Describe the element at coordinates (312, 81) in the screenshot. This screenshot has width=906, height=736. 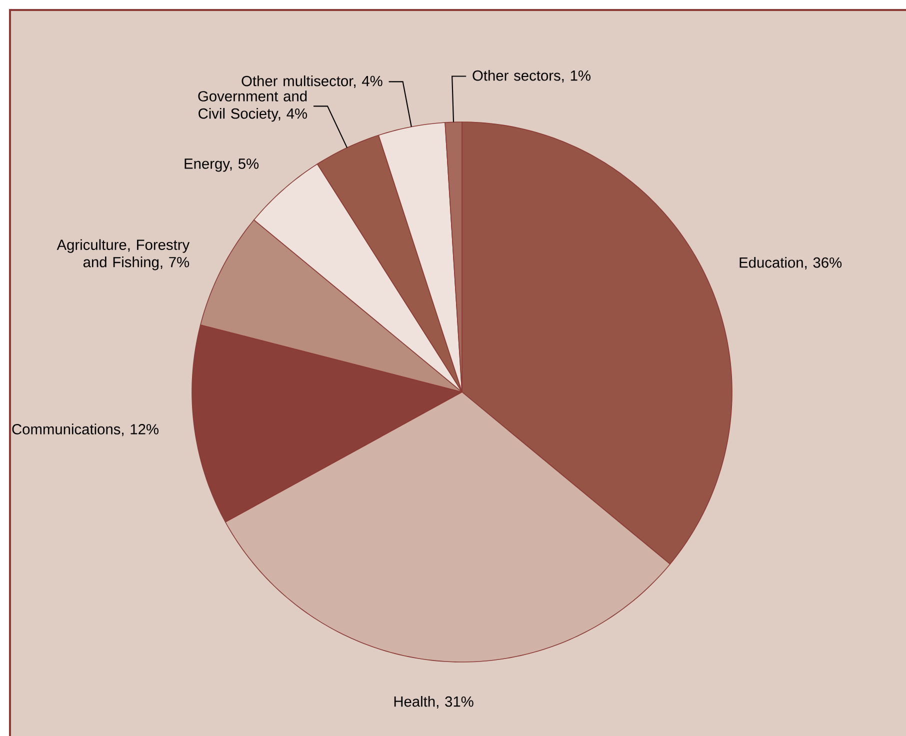
I see `slice-label: Other multisector, 4%` at that location.